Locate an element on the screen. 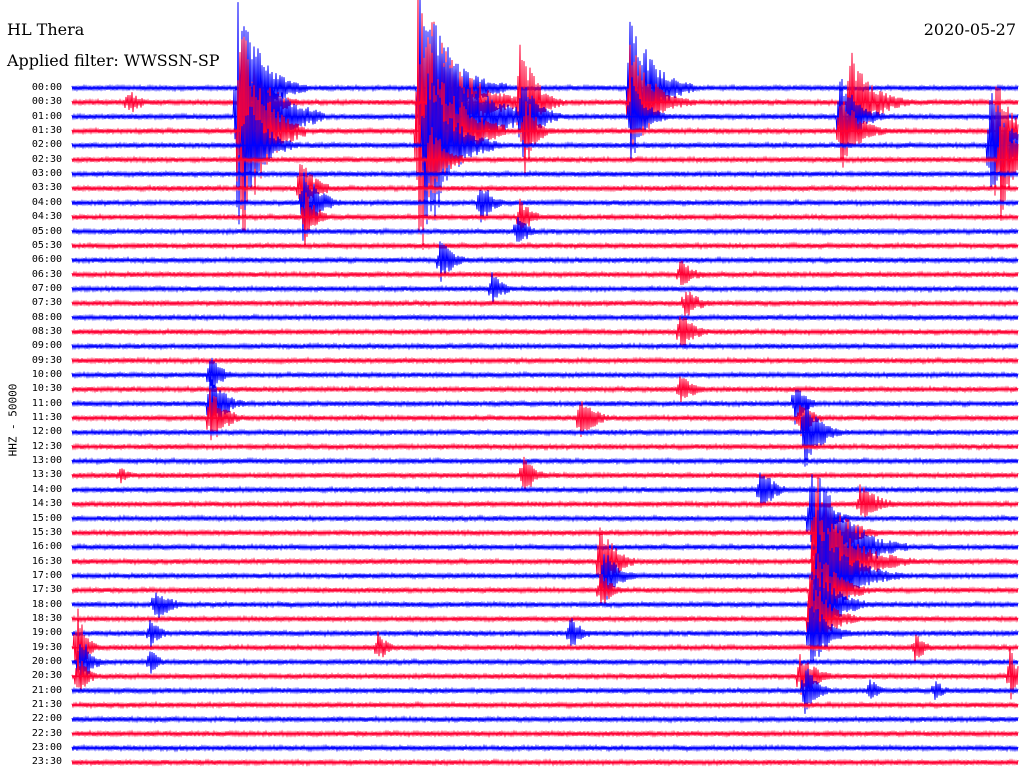 Image resolution: width=1024 pixels, height=780 pixels. time-label: 17:00 is located at coordinates (46, 575).